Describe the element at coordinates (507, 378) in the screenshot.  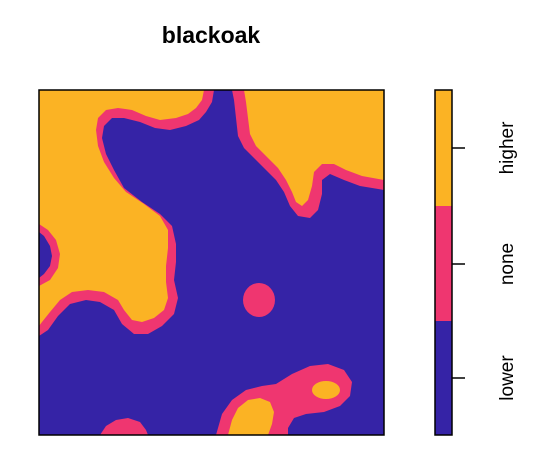
I see `legend-label-lower: lower` at that location.